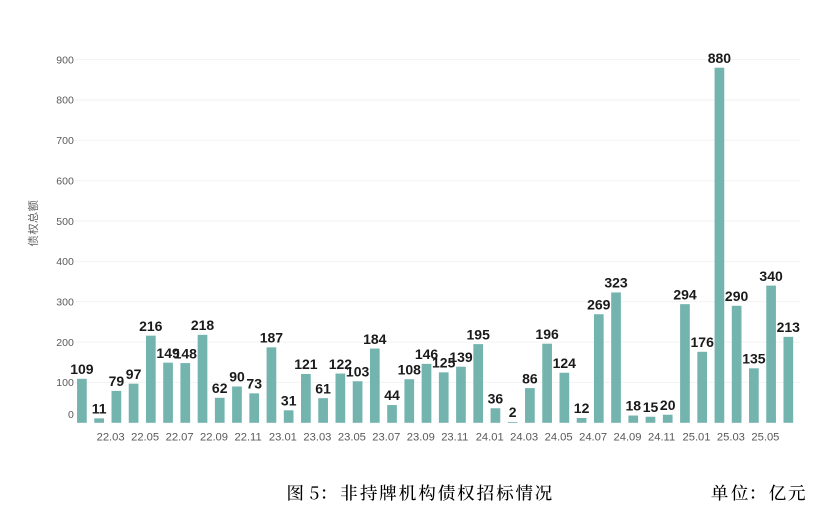 This screenshot has width=826, height=520. What do you see at coordinates (289, 401) in the screenshot?
I see `svg-text: 31` at bounding box center [289, 401].